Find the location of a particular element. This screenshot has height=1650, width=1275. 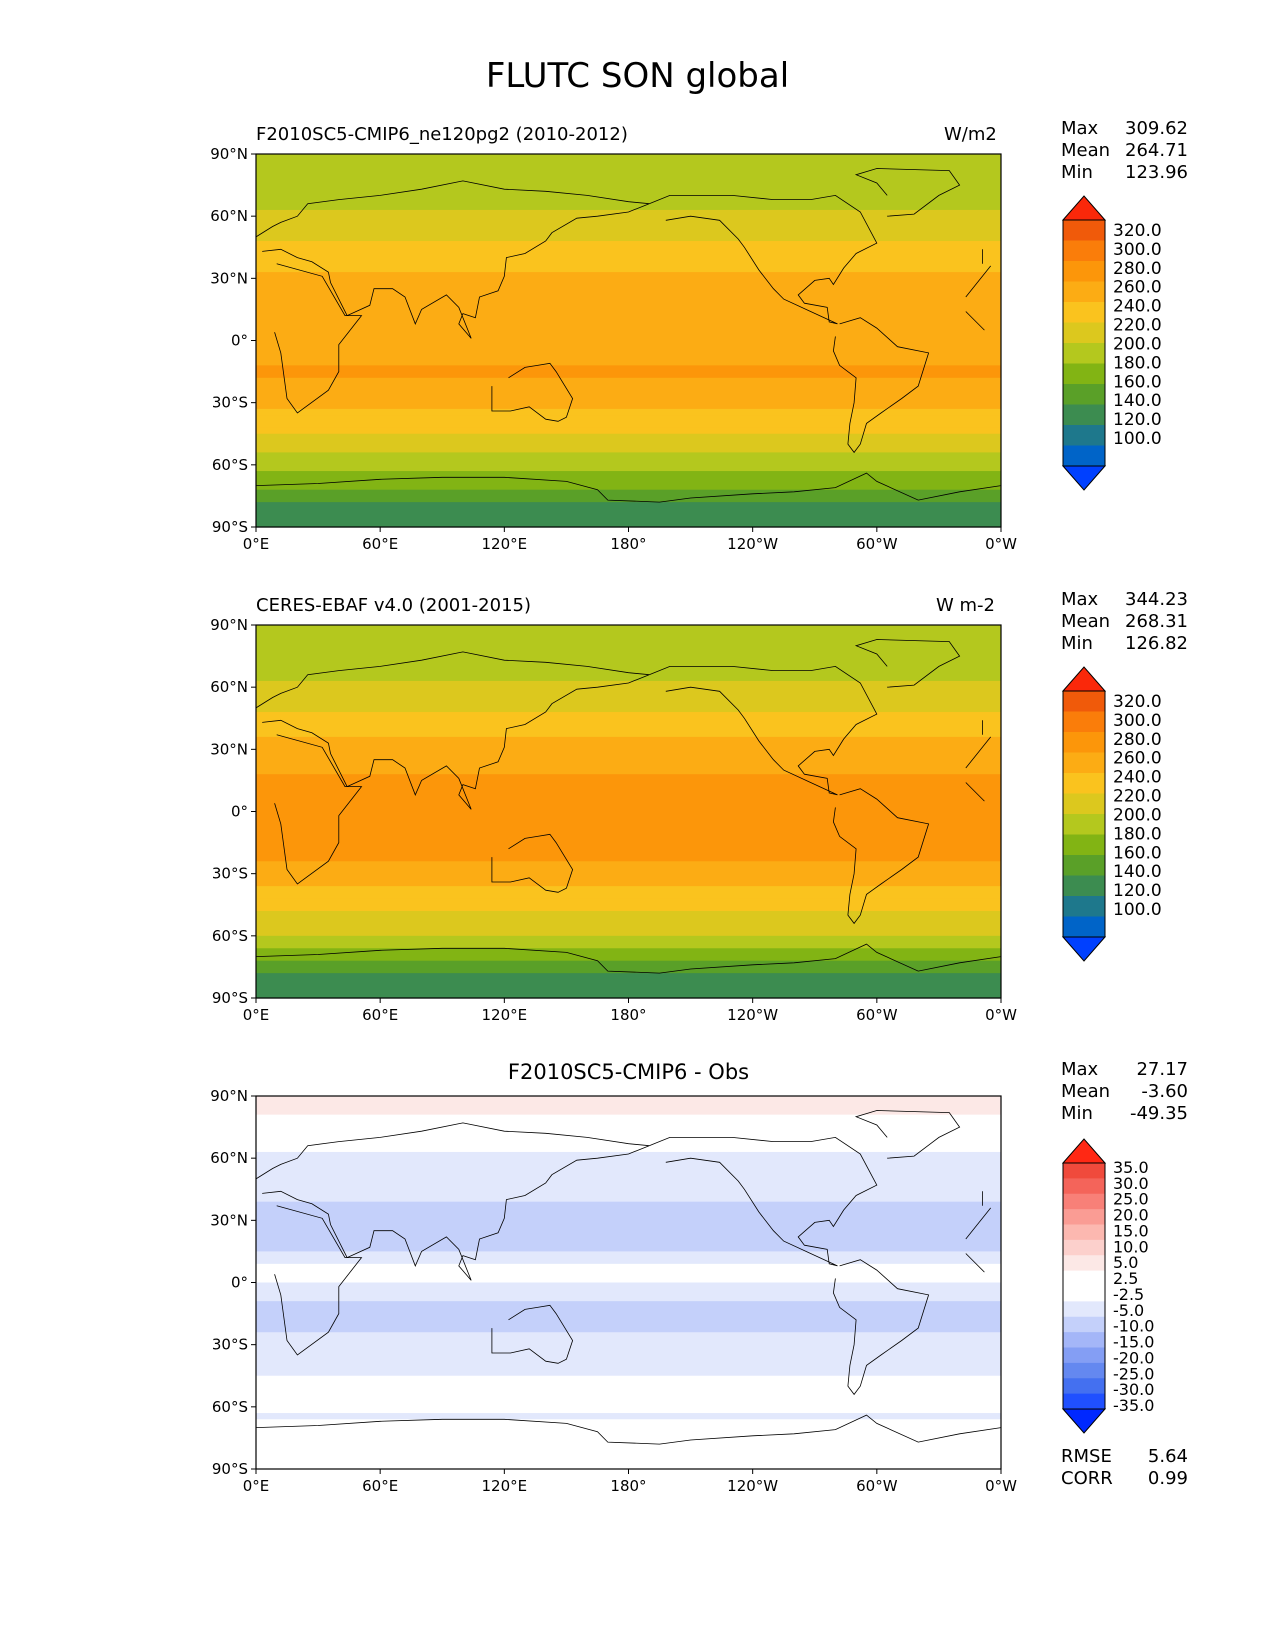

coastline-antarctica_coast is located at coordinates (628, 487).